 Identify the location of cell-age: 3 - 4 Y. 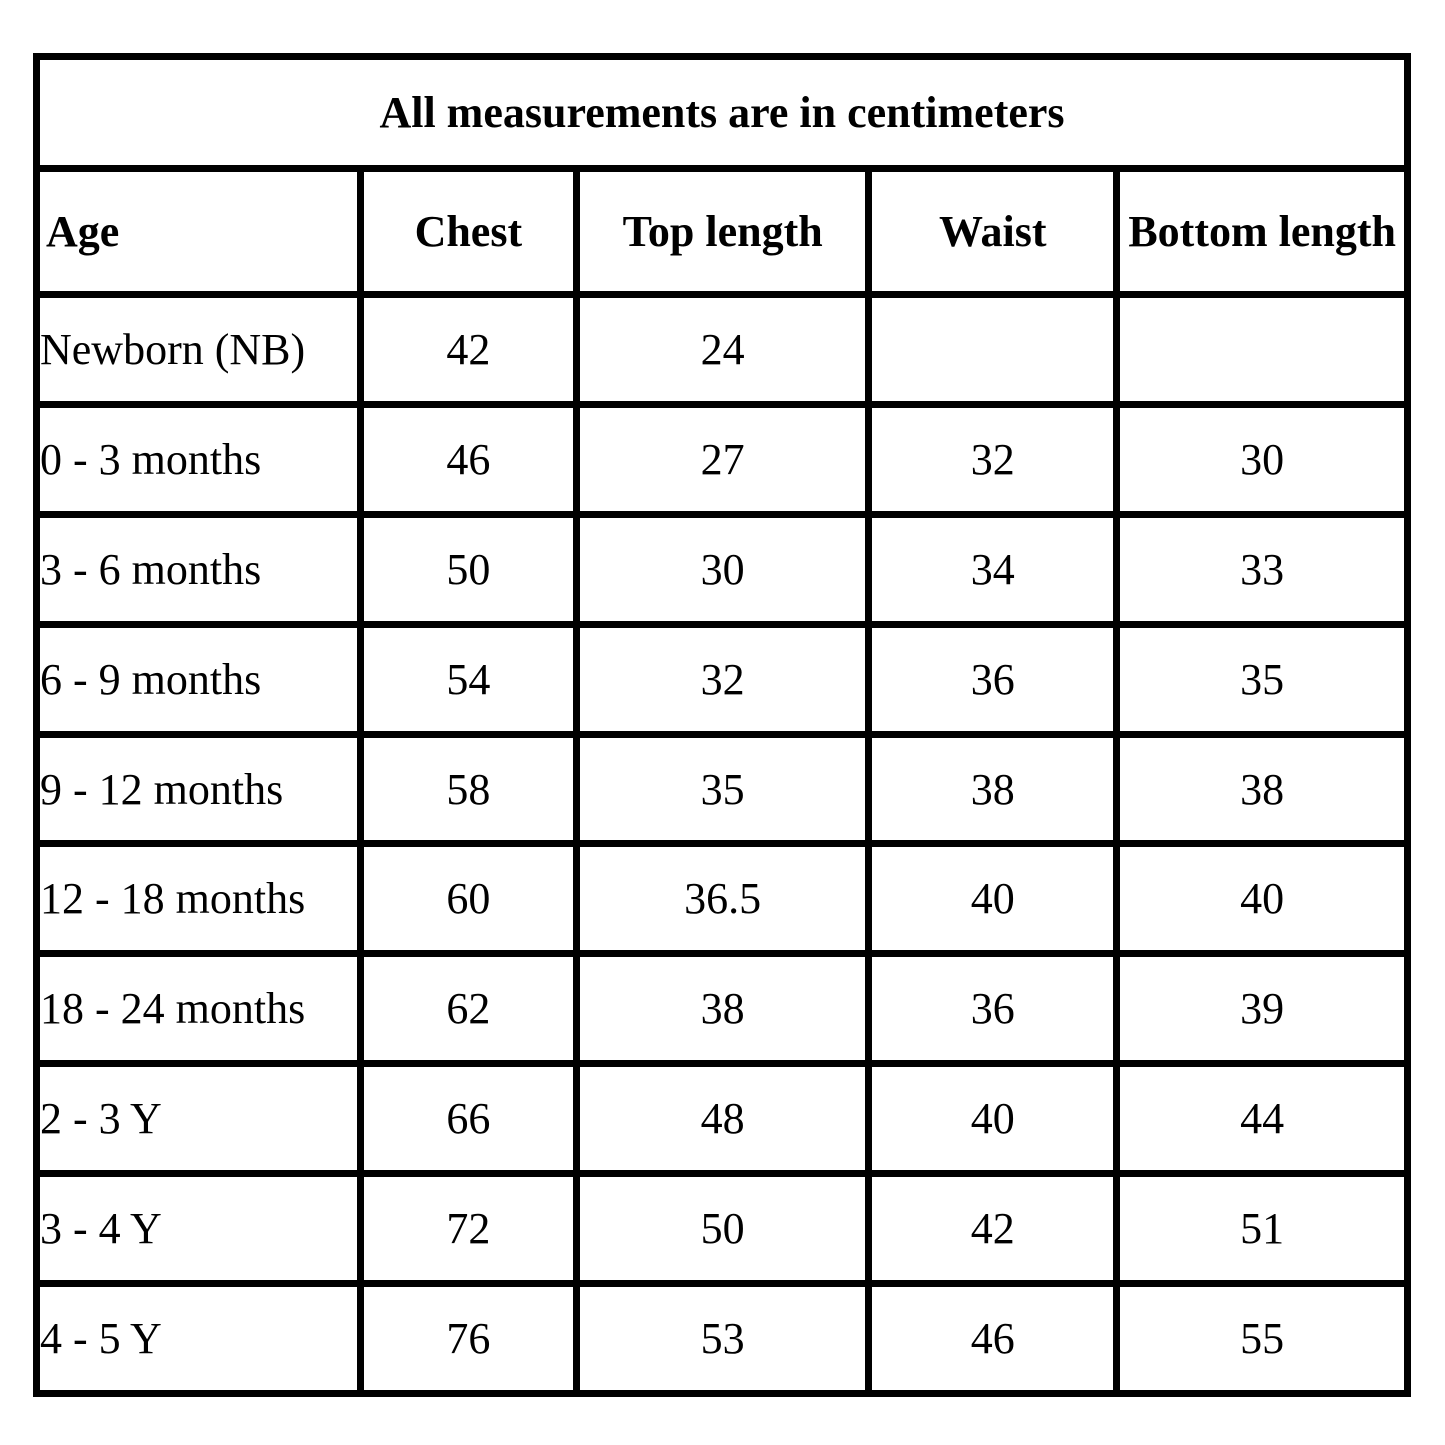
(198, 1229).